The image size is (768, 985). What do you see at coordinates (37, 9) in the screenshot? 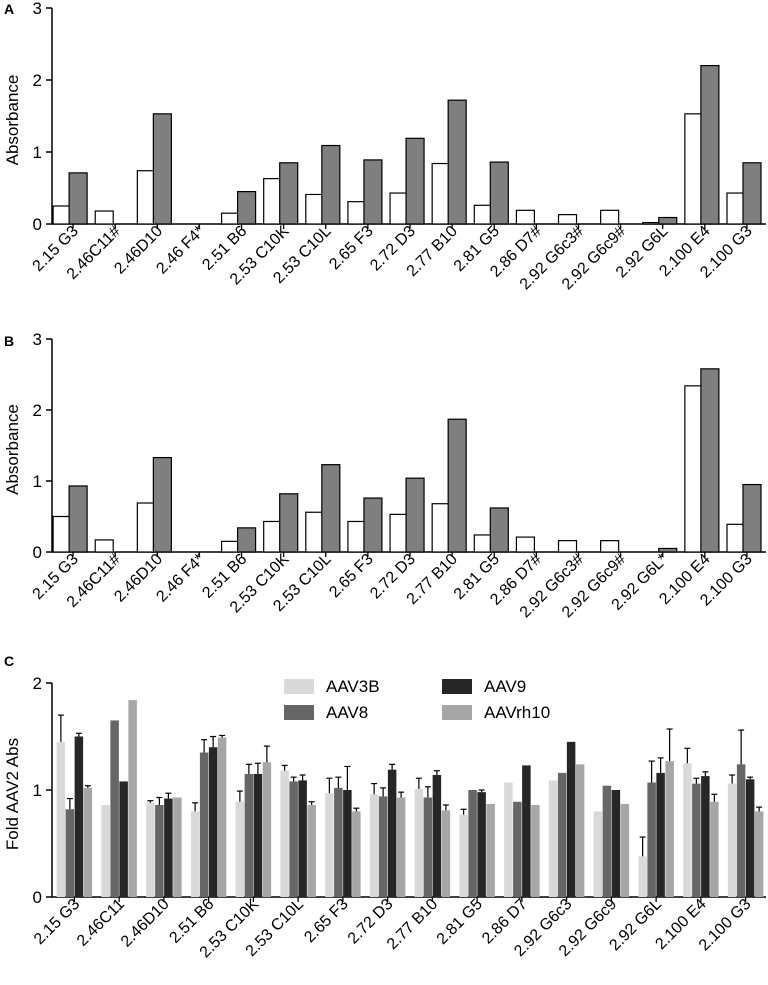
I see `y-tick-label: 3` at bounding box center [37, 9].